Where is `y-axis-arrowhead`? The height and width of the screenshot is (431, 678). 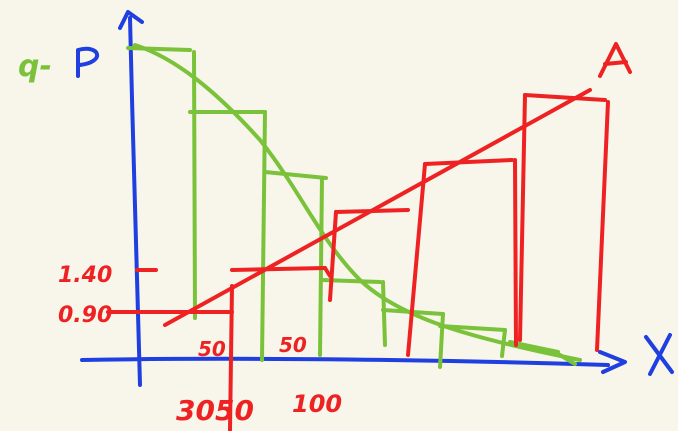 y-axis-arrowhead is located at coordinates (131, 20).